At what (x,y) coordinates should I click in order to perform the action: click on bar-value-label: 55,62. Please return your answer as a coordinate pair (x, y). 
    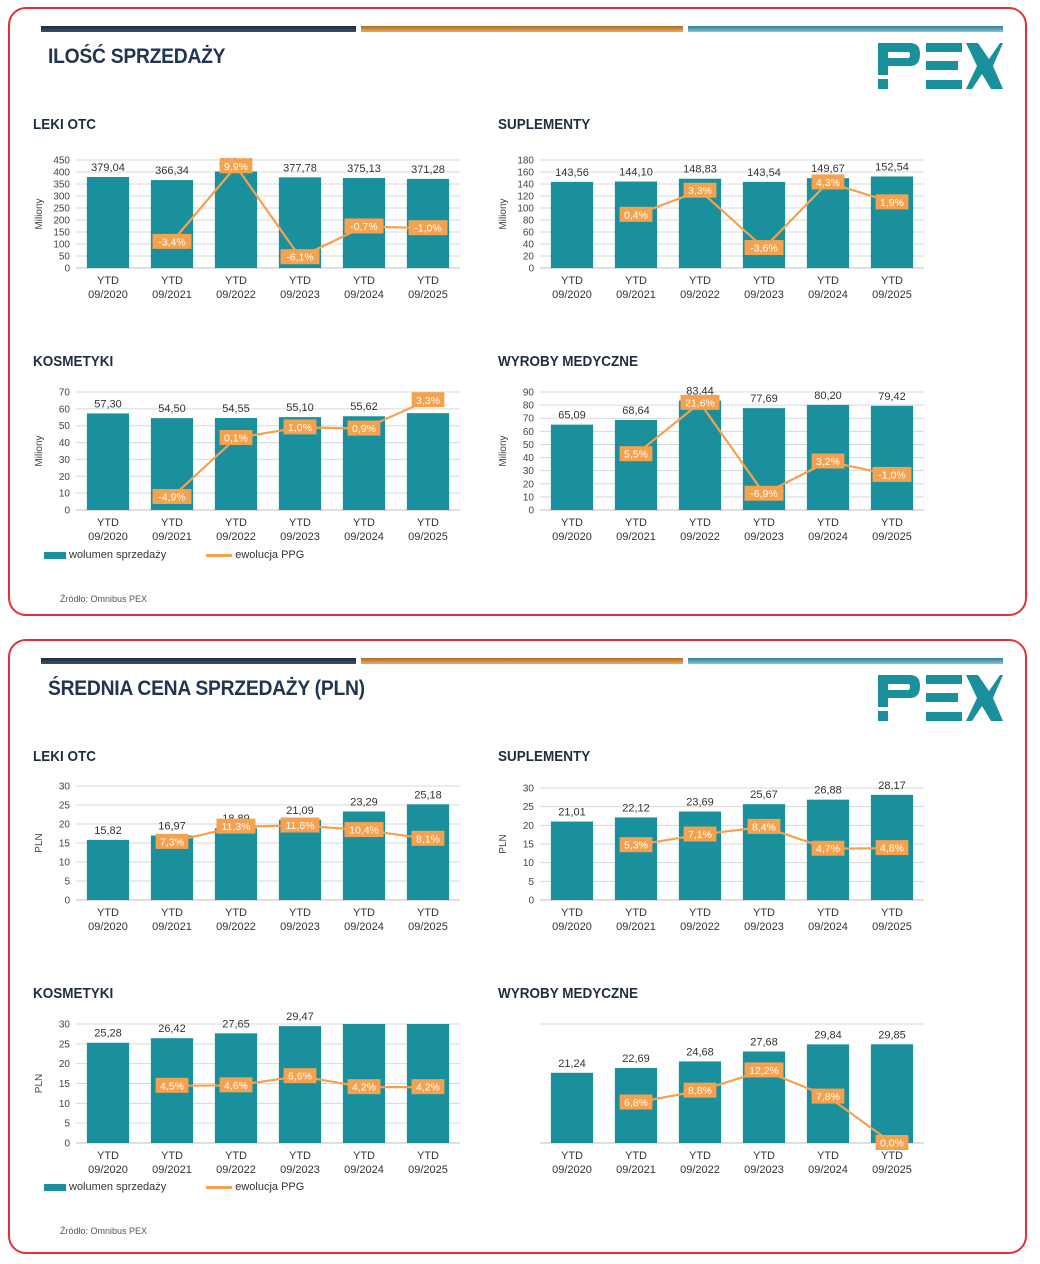
    Looking at the image, I should click on (364, 407).